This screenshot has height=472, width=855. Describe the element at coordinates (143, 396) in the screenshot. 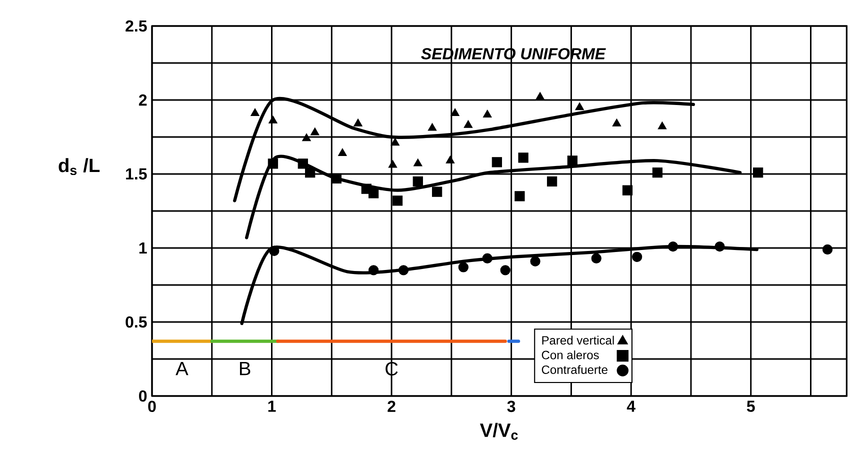

I see `y-tick-label: 0` at that location.